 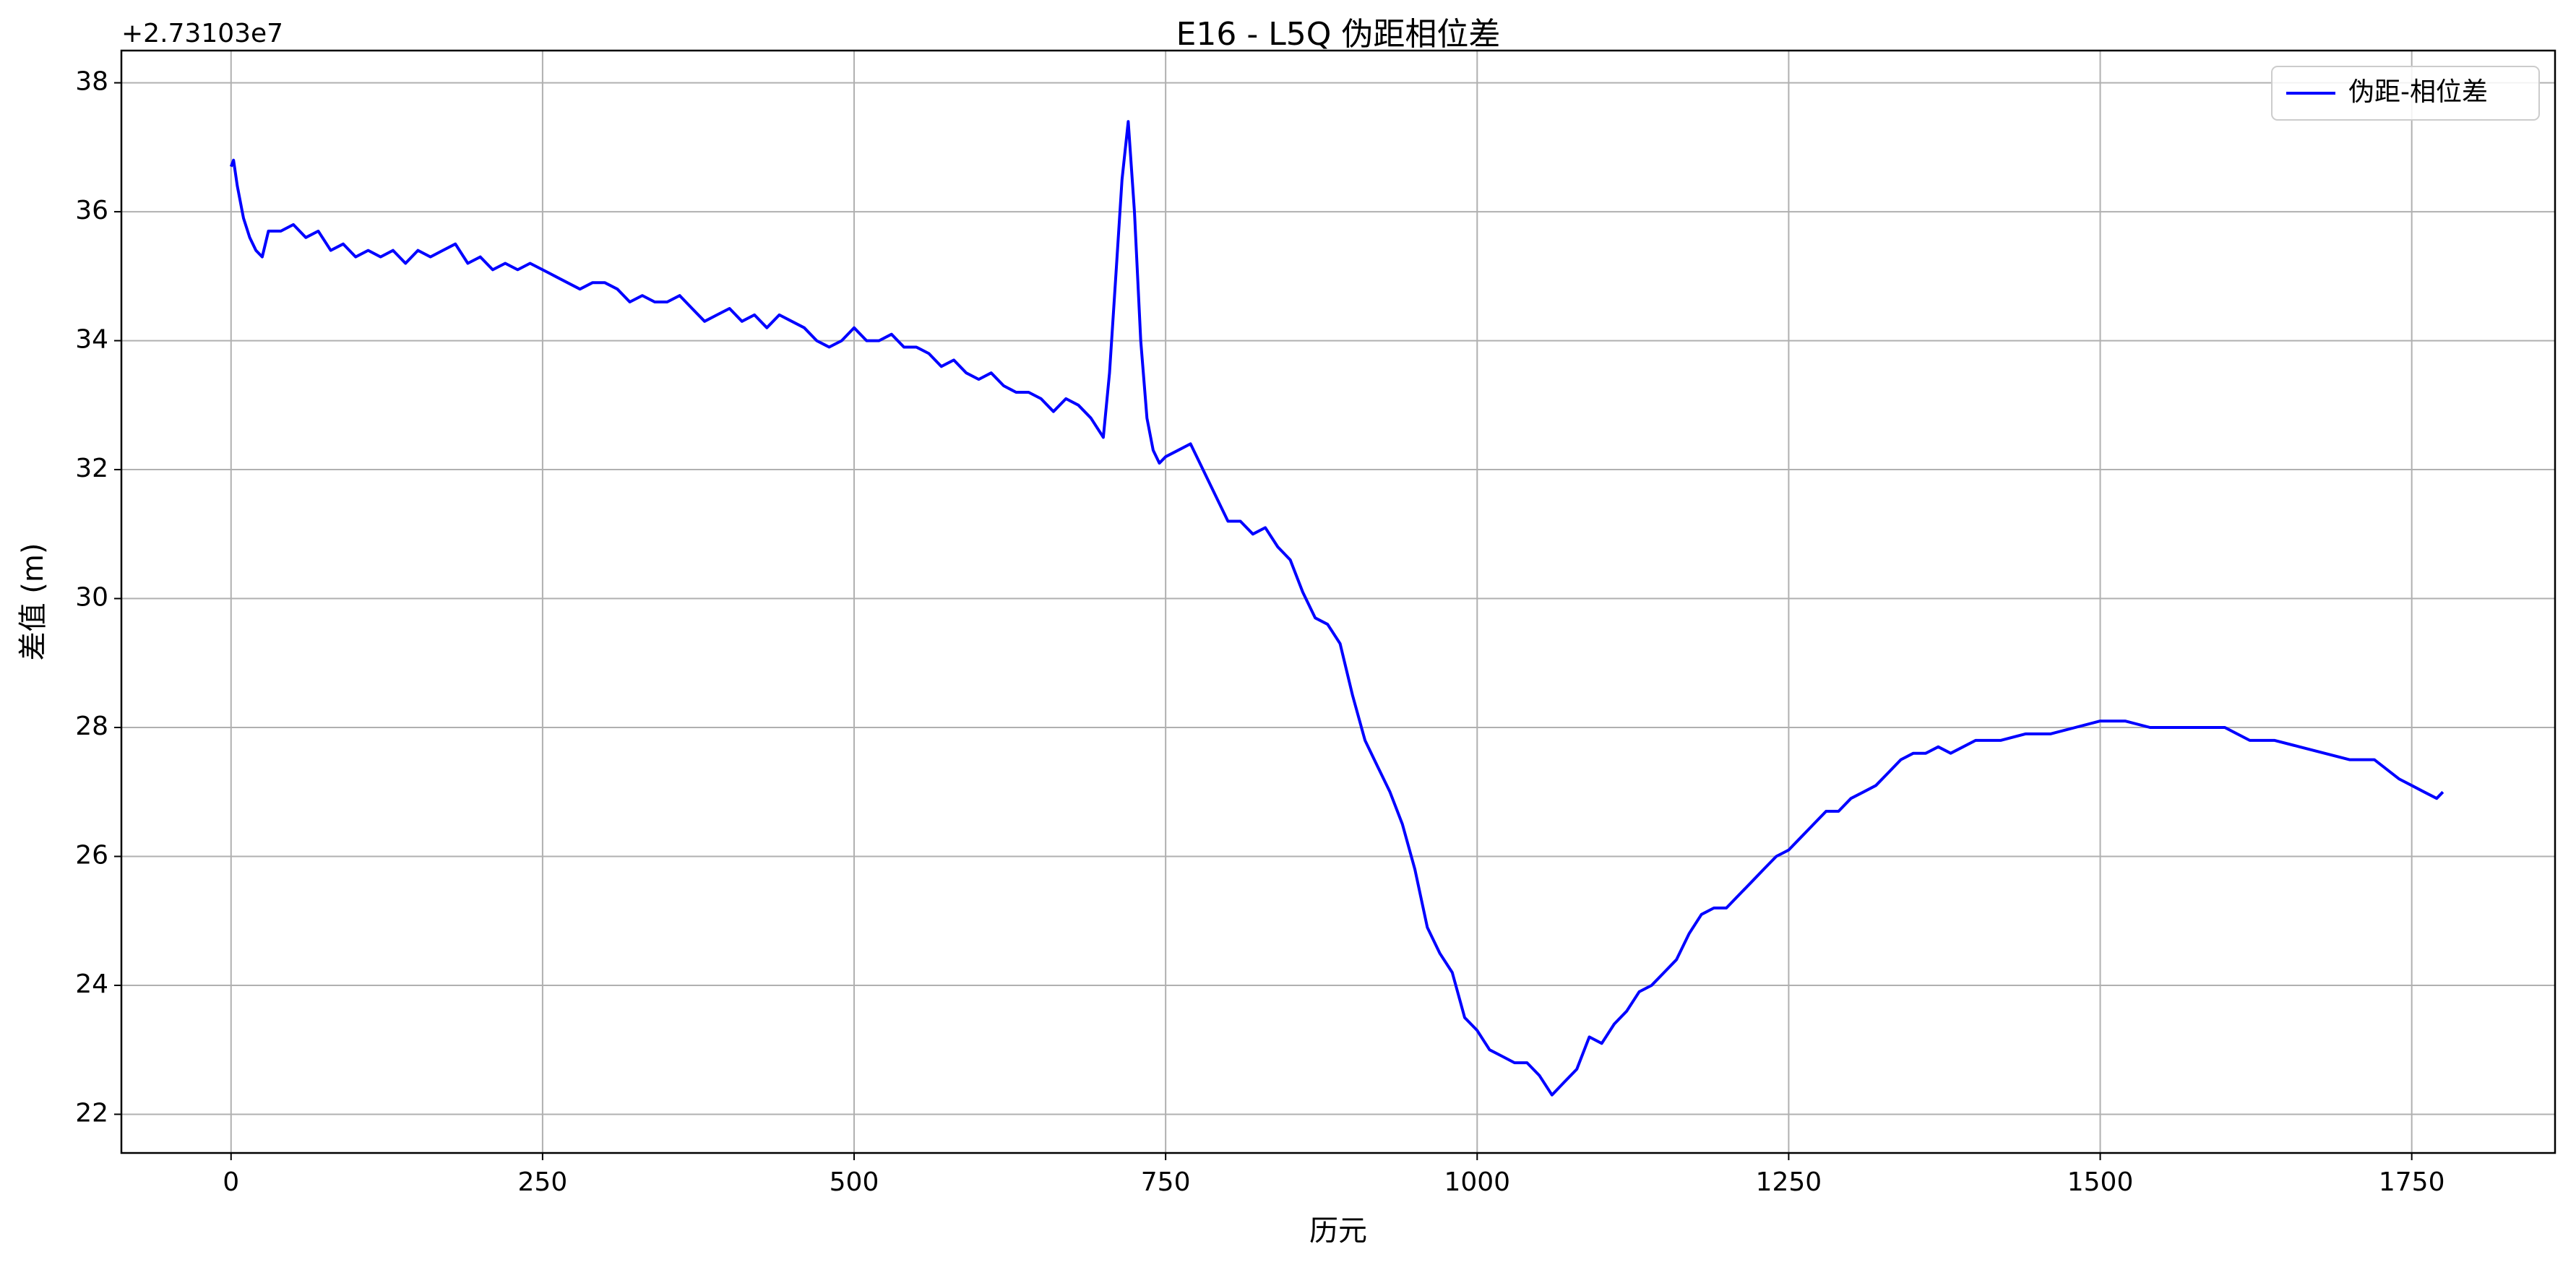 I want to click on y-tick-label: 24, so click(x=91, y=984).